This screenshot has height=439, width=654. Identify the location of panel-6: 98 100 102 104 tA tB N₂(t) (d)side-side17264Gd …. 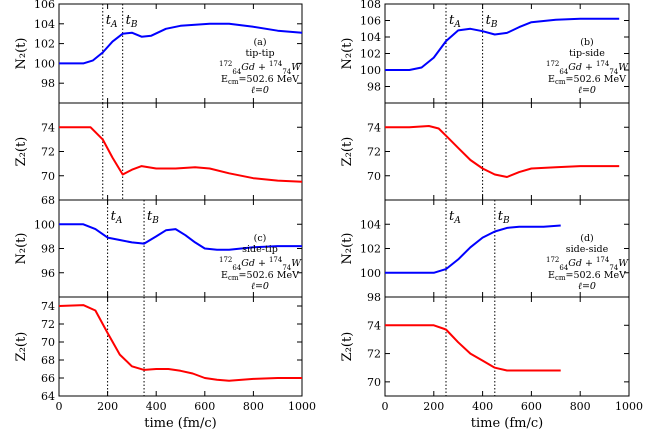
(485, 251).